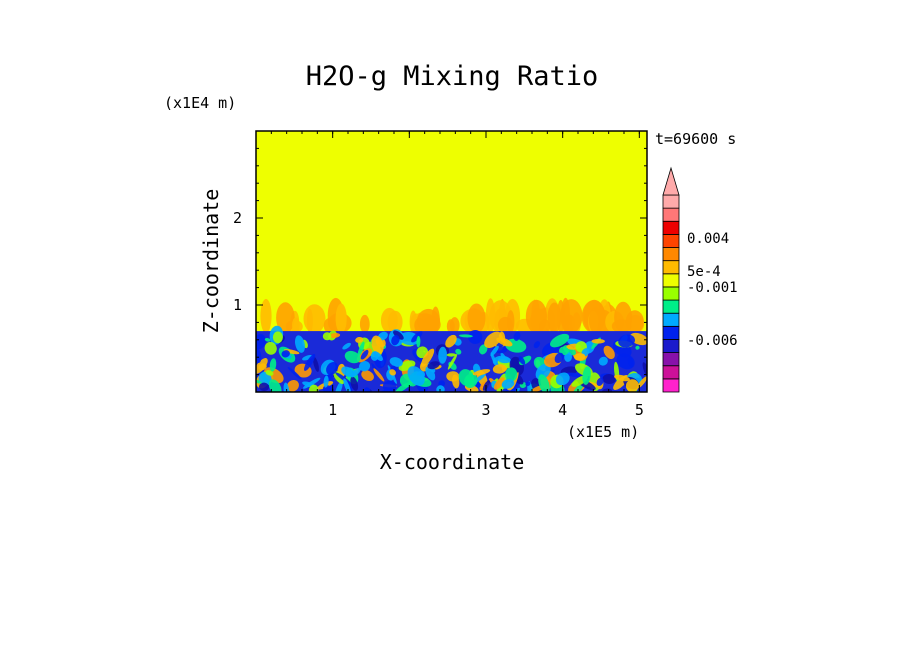 Image resolution: width=904 pixels, height=654 pixels. What do you see at coordinates (704, 272) in the screenshot?
I see `colorbar-label: 5e-4` at bounding box center [704, 272].